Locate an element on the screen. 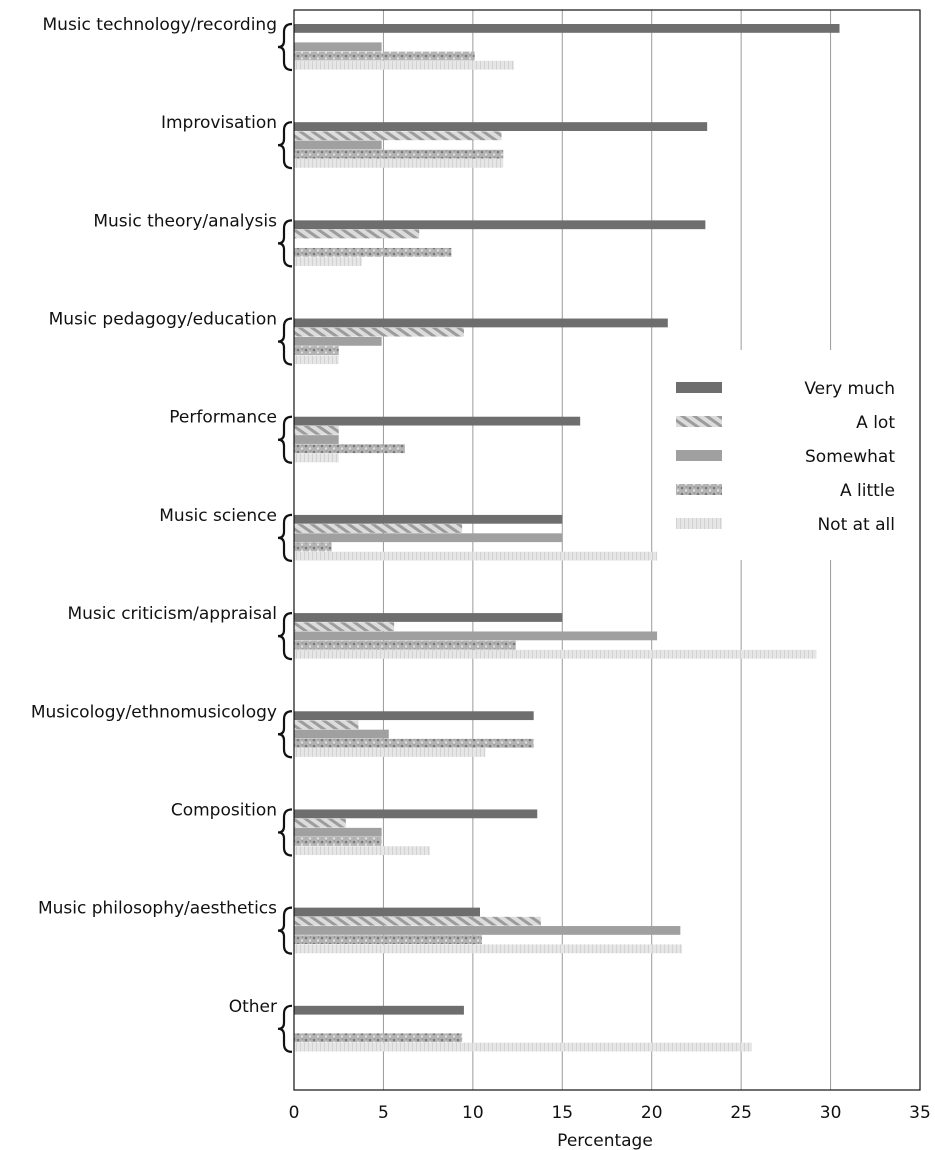  legend-label: Very much is located at coordinates (849, 389).